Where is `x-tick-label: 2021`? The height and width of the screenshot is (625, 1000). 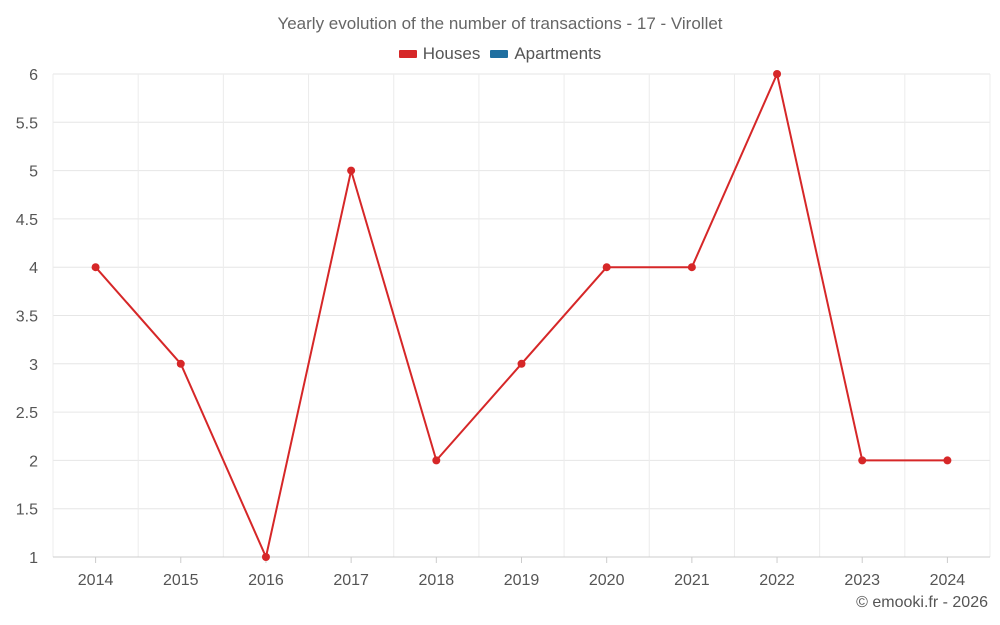 x-tick-label: 2021 is located at coordinates (692, 580).